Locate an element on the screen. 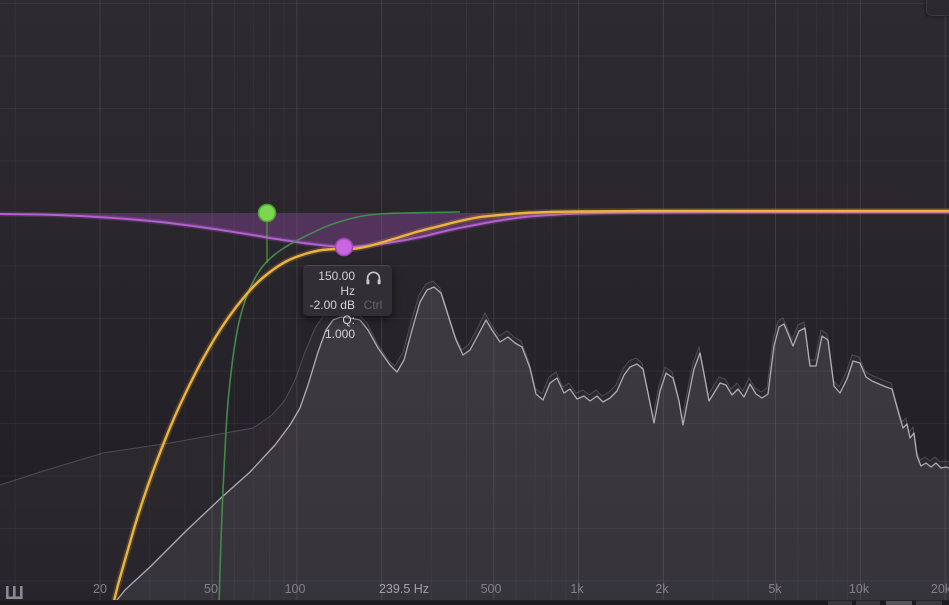 Image resolution: width=949 pixels, height=605 pixels. piano-display-icon is located at coordinates (17, 593).